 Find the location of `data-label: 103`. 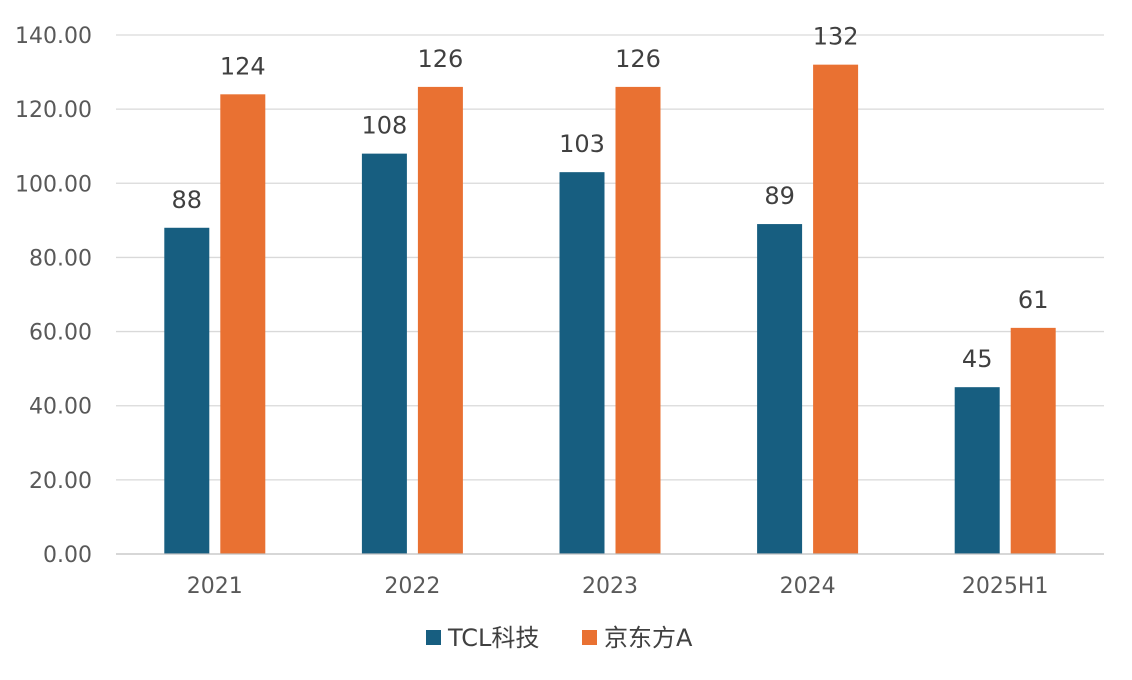

data-label: 103 is located at coordinates (582, 144).